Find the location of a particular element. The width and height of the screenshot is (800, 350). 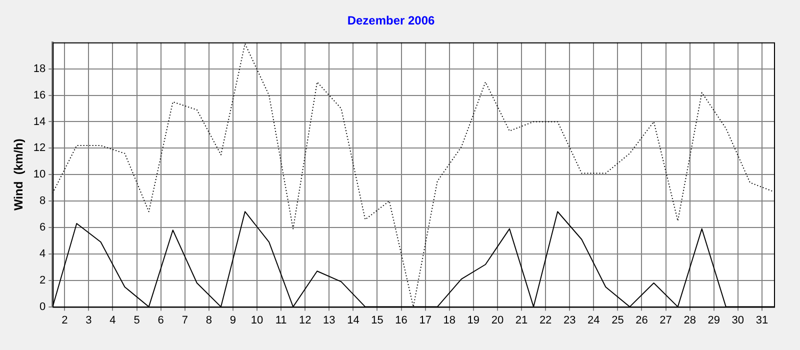

y-tick-label: 2 is located at coordinates (43, 280).